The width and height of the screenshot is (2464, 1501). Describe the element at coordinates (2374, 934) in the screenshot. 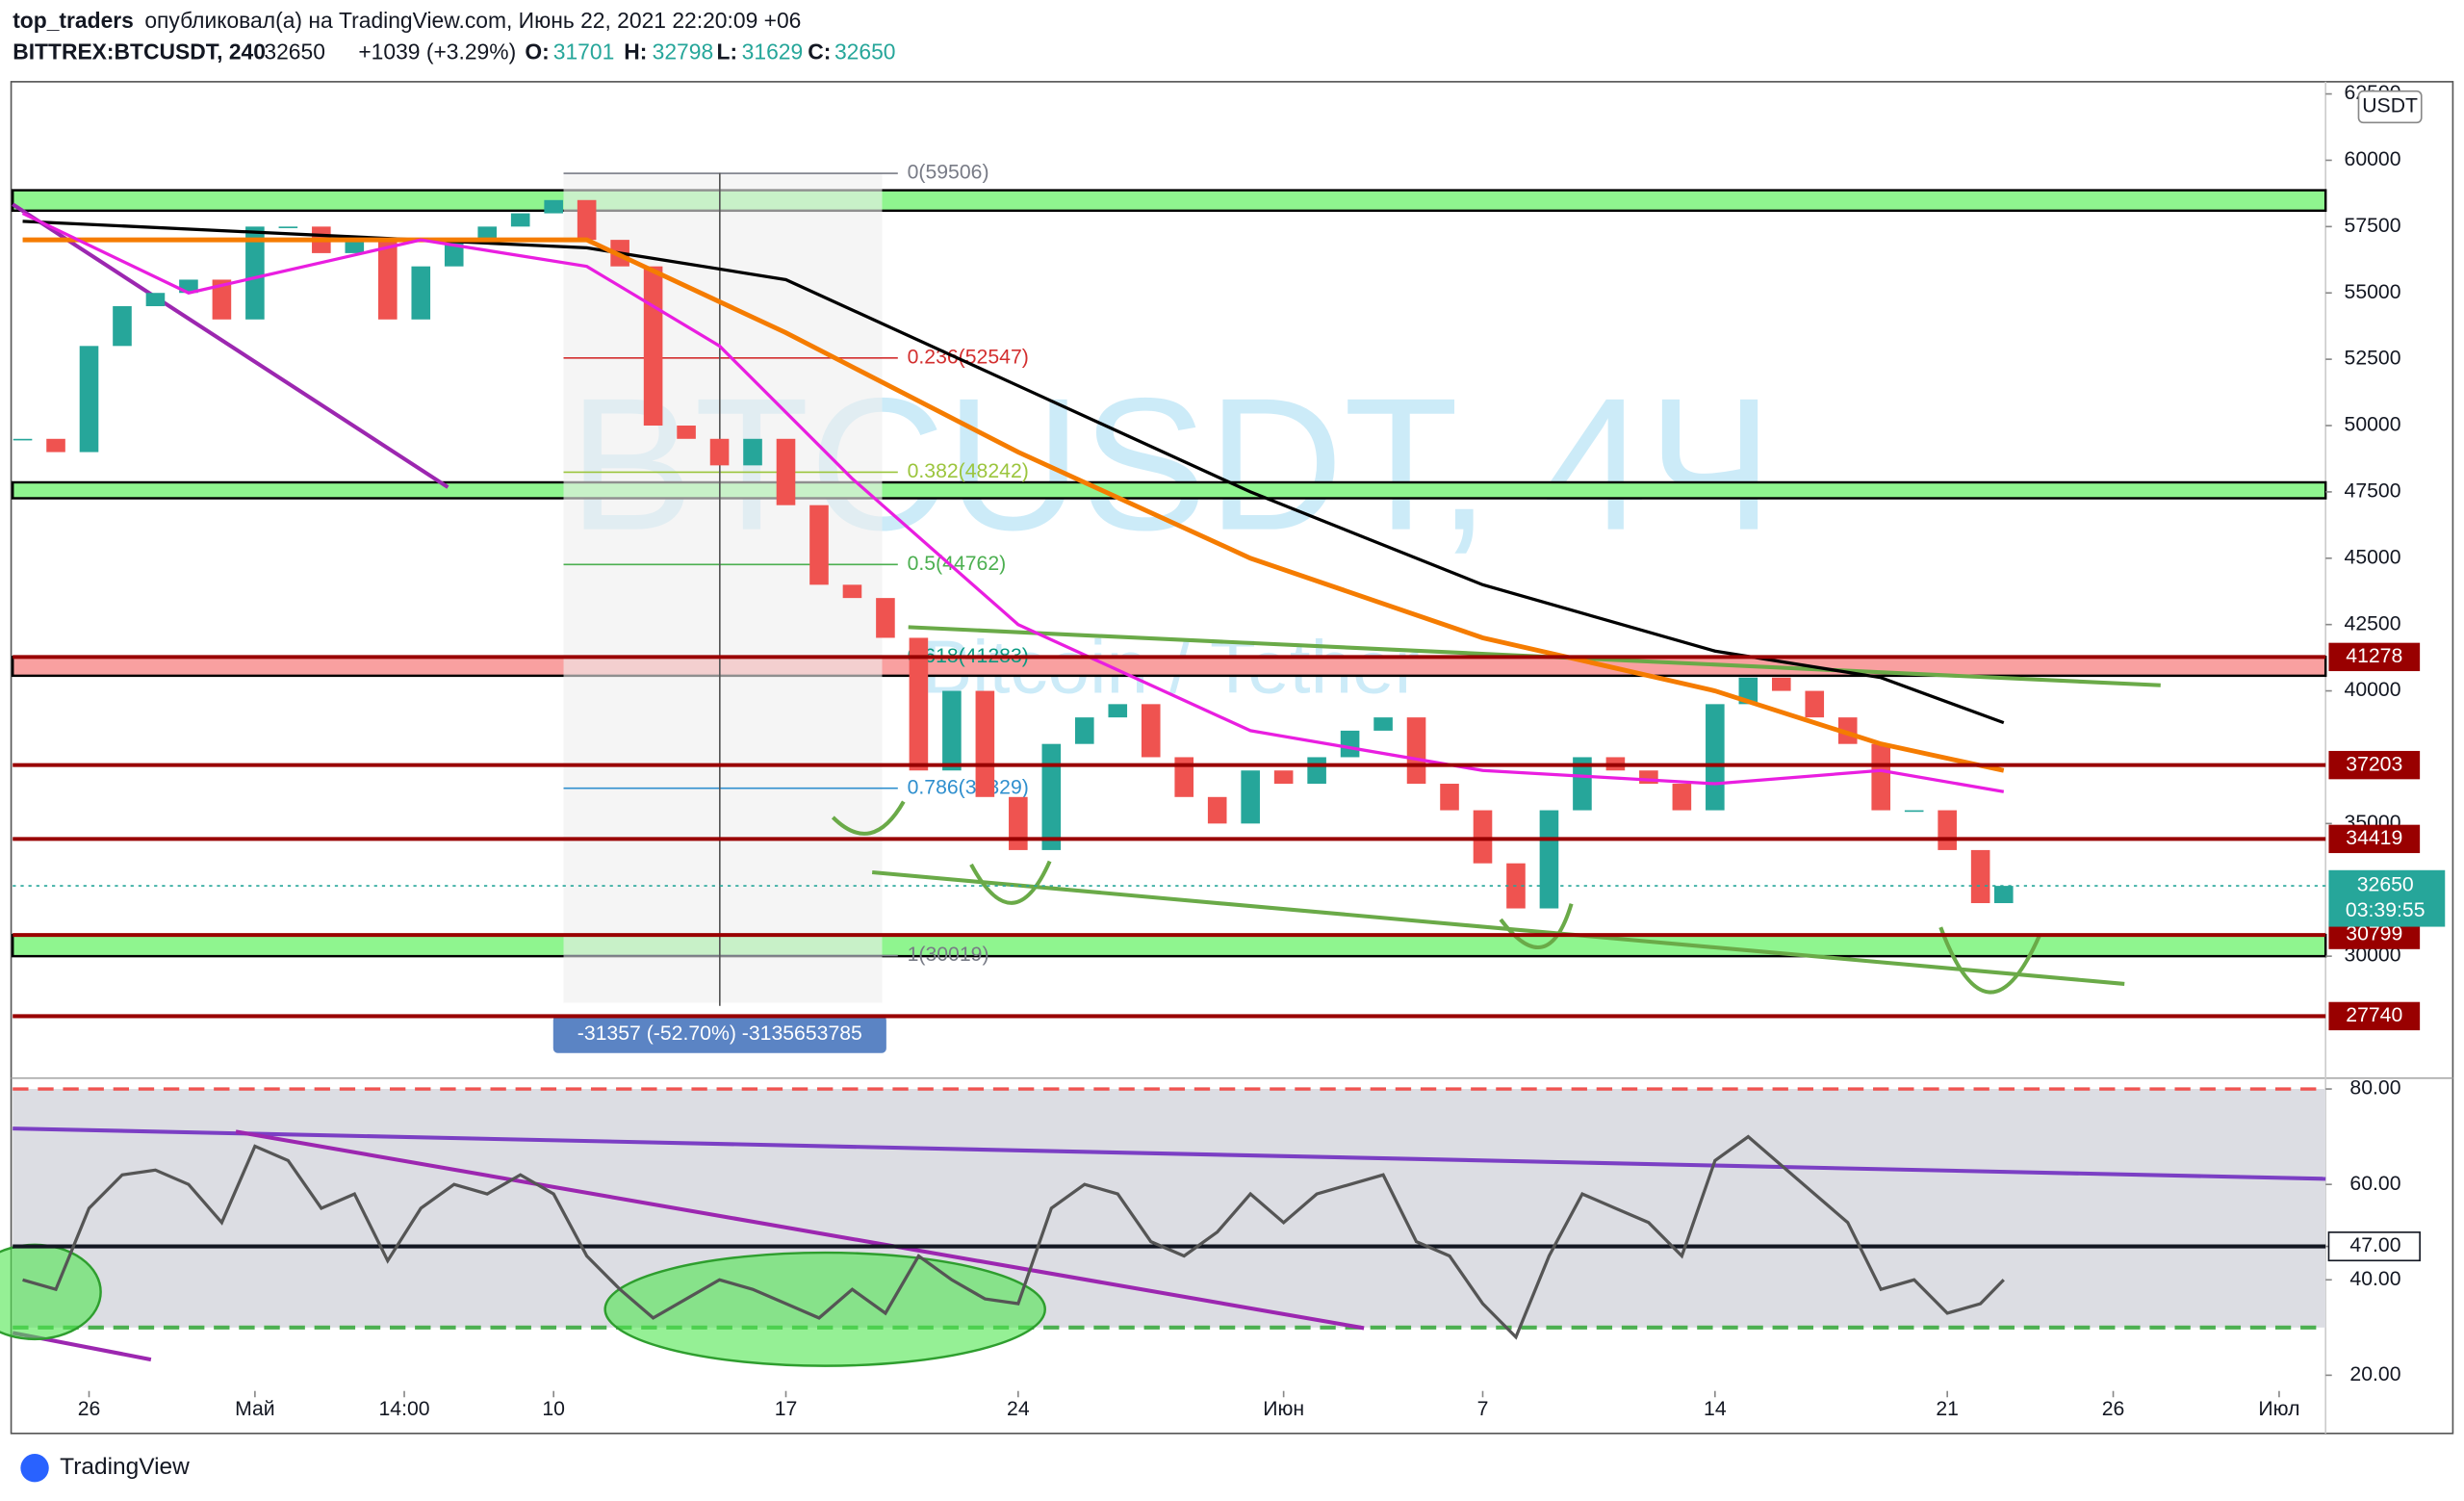

I see `level-label: 30799` at that location.